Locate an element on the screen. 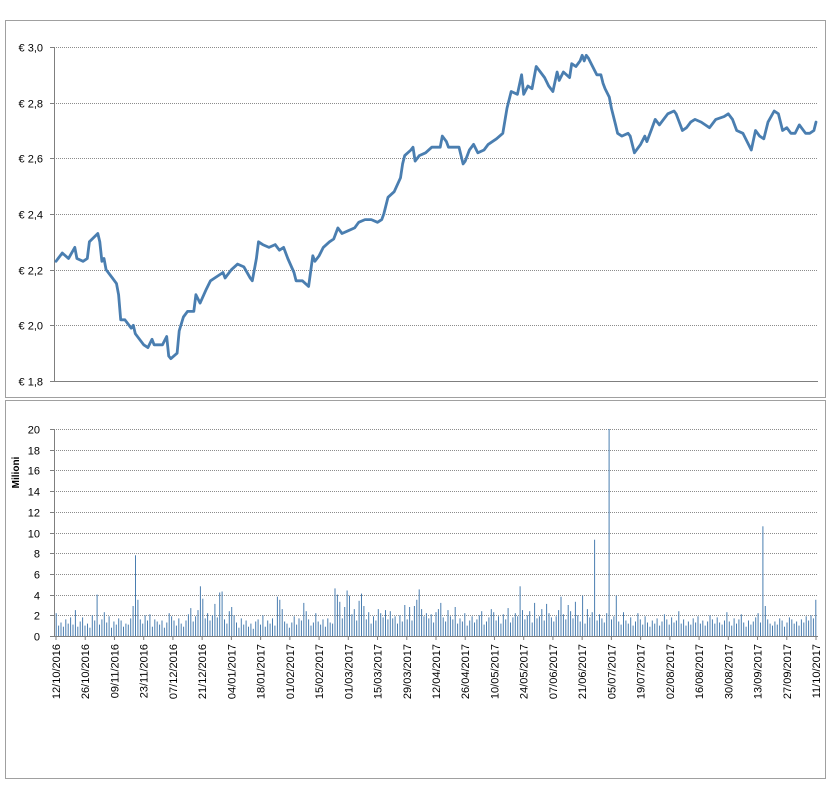  volume-x-tick-label: 05/07/2017 is located at coordinates (612, 671).